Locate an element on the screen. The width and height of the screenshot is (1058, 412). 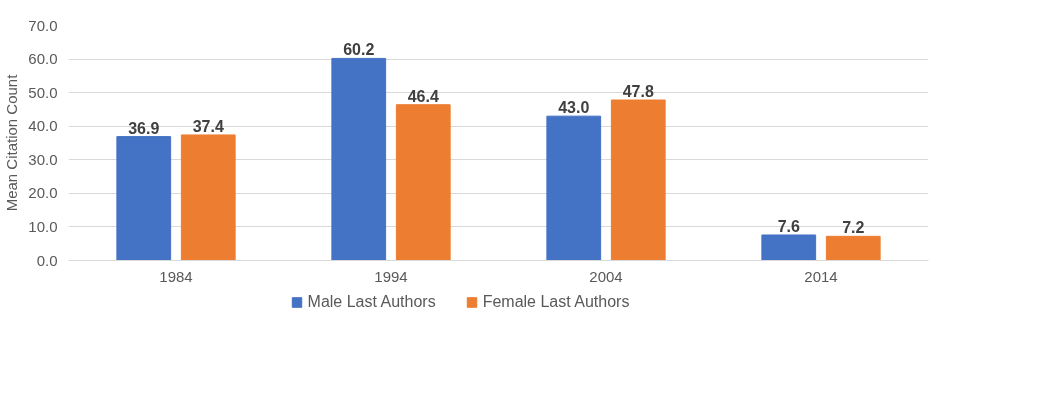
y-tick-label: 40.0 is located at coordinates (43, 126).